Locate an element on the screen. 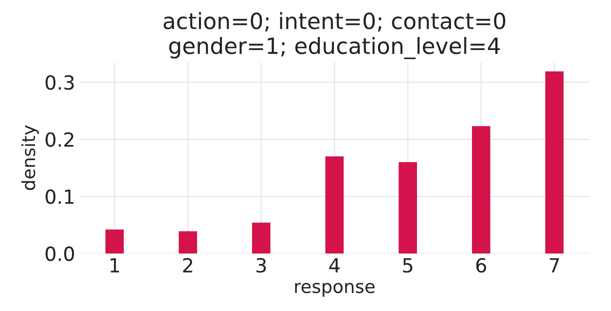  y-axis-title: density is located at coordinates (30, 157).